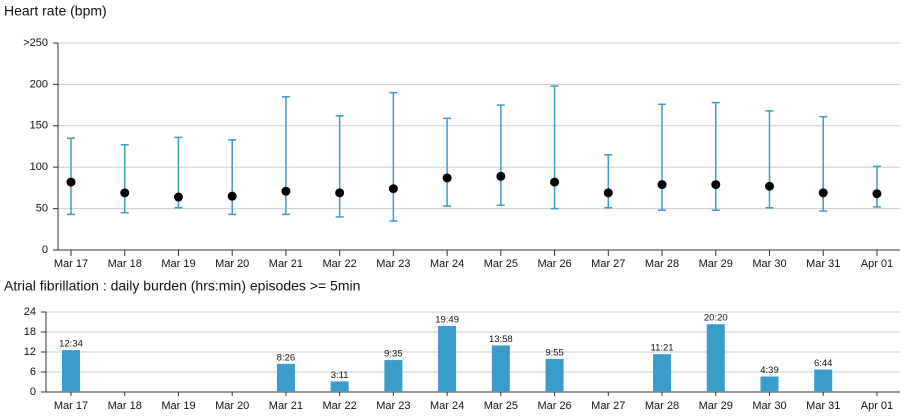 This screenshot has height=416, width=904. What do you see at coordinates (55, 11) in the screenshot?
I see `chart-title: Heart rate (bpm)` at bounding box center [55, 11].